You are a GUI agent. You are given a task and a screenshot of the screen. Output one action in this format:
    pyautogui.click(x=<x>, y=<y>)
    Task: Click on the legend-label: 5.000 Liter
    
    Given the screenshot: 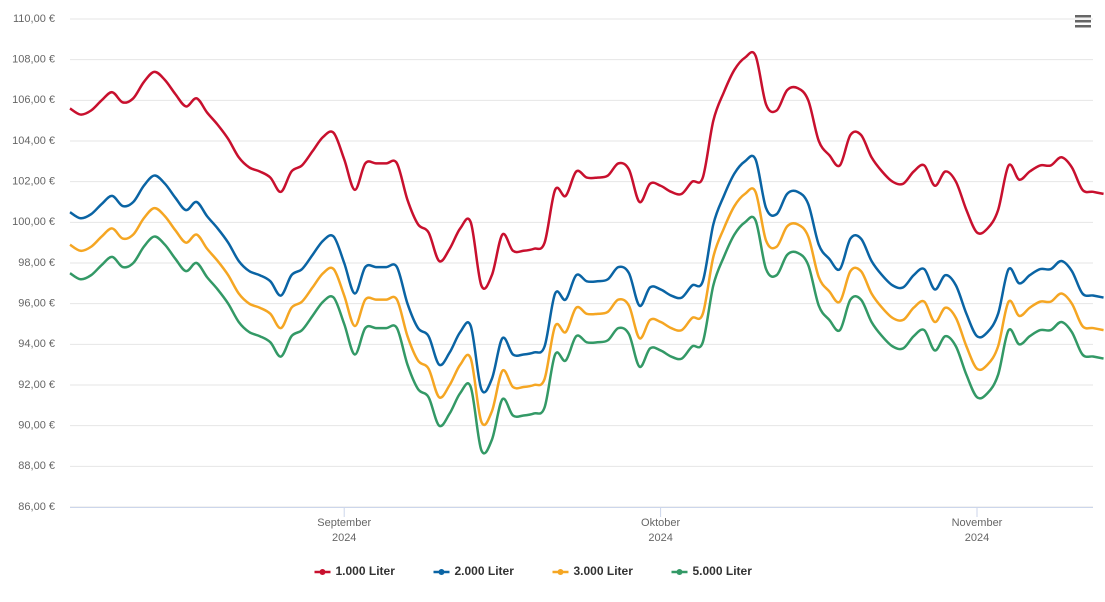 What is the action you would take?
    pyautogui.click(x=723, y=571)
    